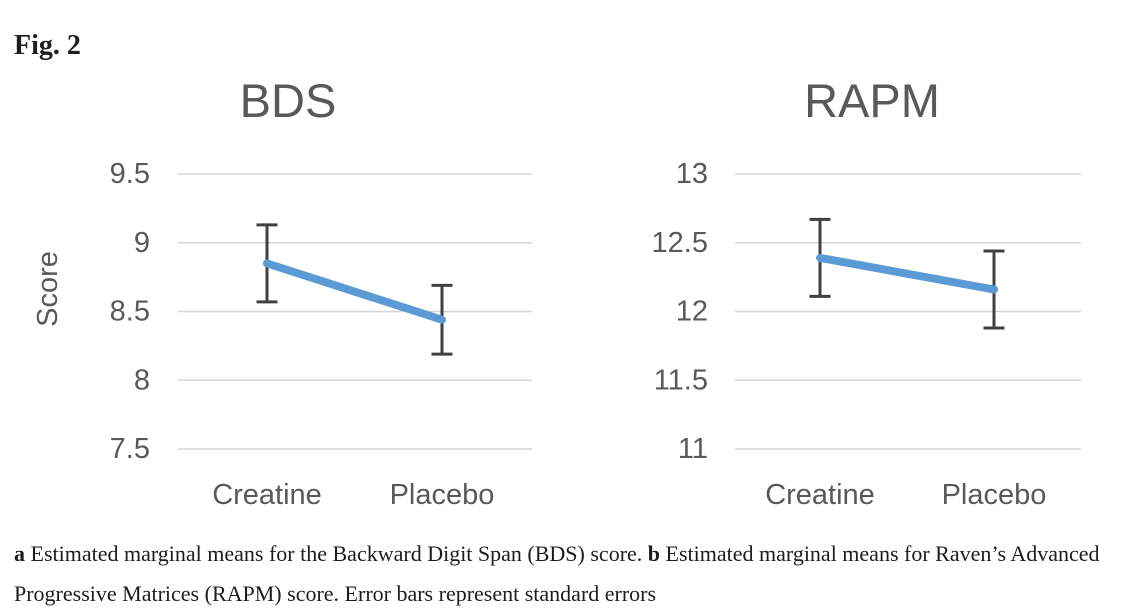 The image size is (1127, 615). Describe the element at coordinates (48, 289) in the screenshot. I see `y-axis-title: Score` at that location.